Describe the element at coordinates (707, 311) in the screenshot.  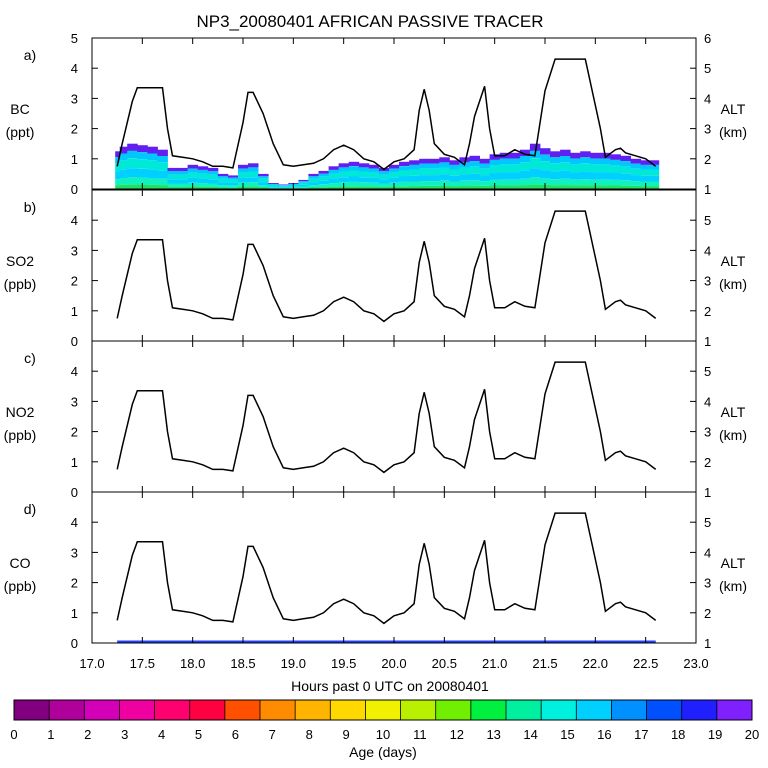
I see `y2-tick-label: 2` at that location.